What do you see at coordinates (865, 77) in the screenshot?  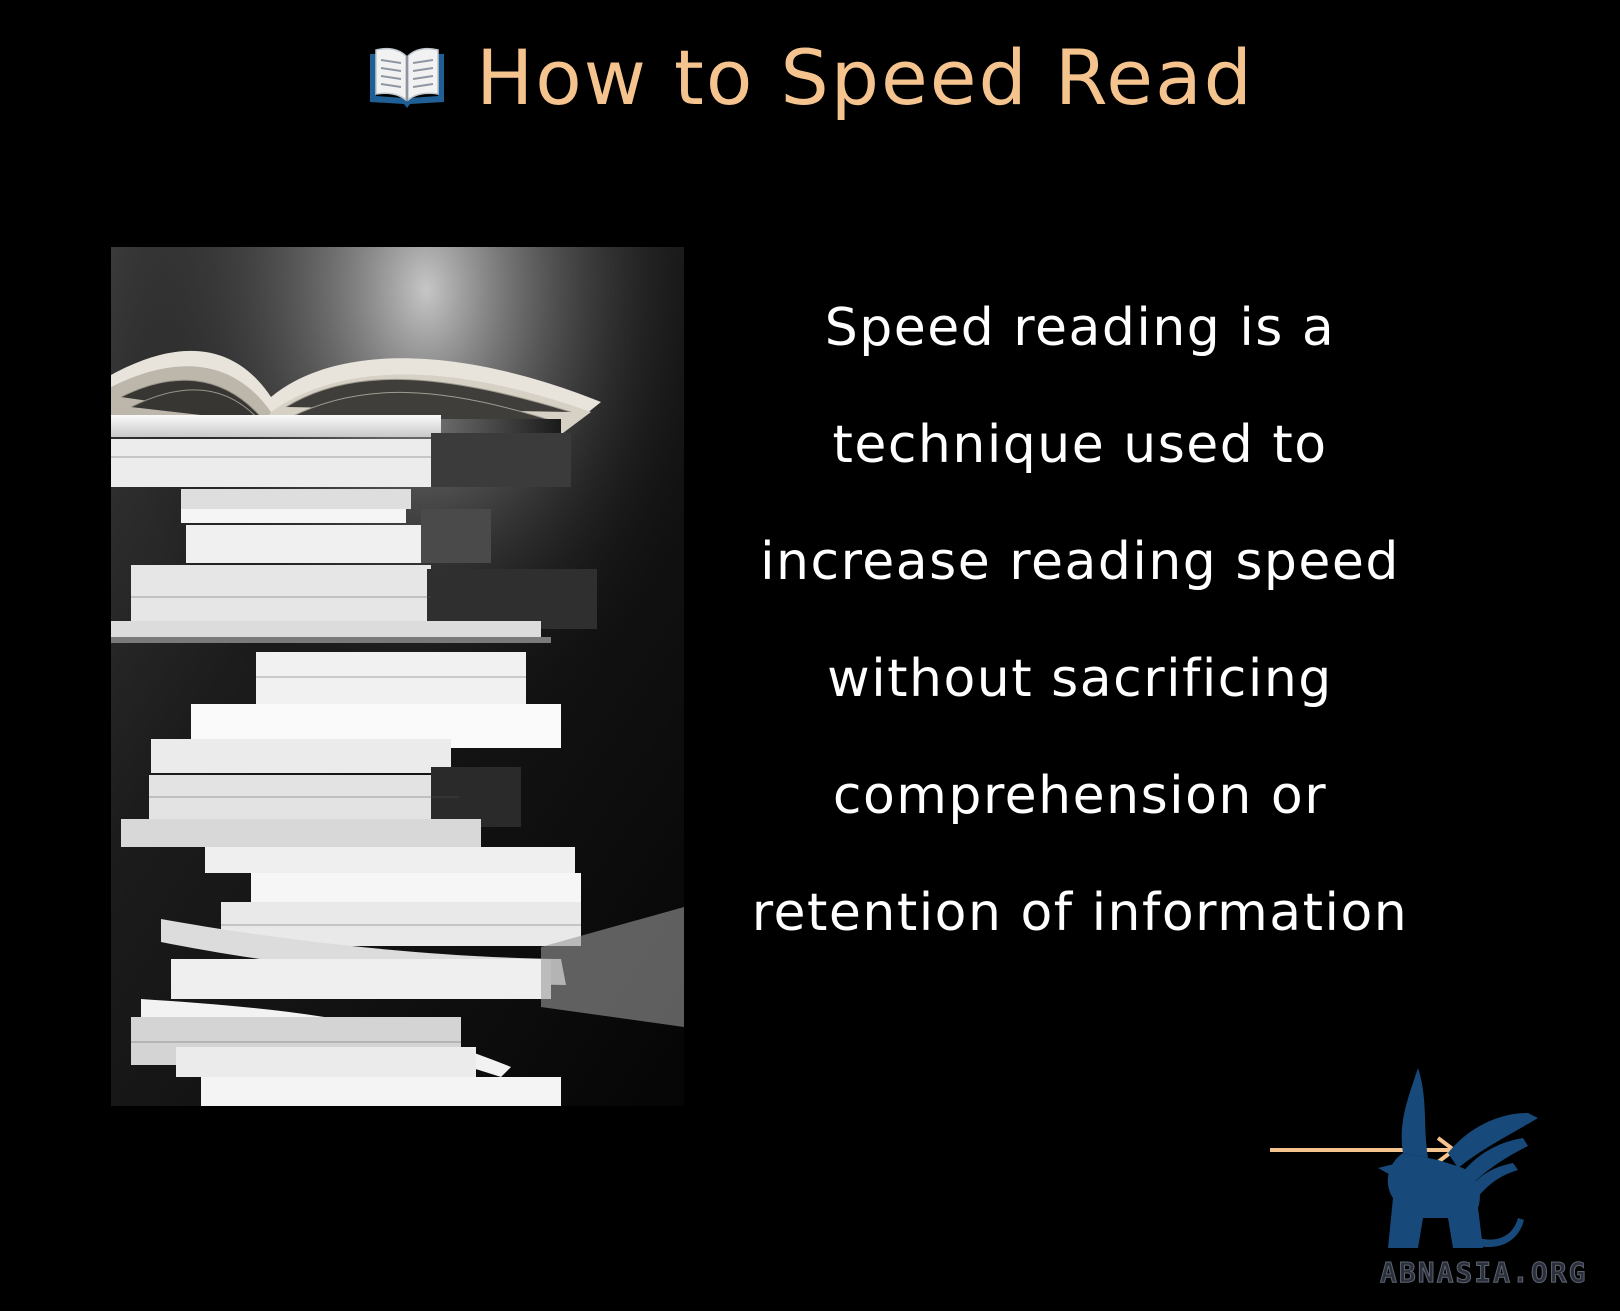 I see `page-title: How to Speed Read` at bounding box center [865, 77].